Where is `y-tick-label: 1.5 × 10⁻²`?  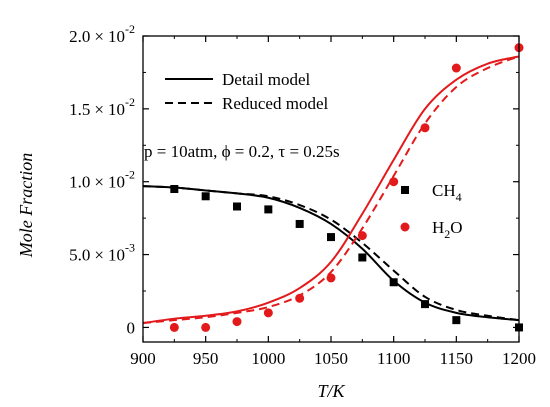 y-tick-label: 1.5 × 10⁻² is located at coordinates (102, 107).